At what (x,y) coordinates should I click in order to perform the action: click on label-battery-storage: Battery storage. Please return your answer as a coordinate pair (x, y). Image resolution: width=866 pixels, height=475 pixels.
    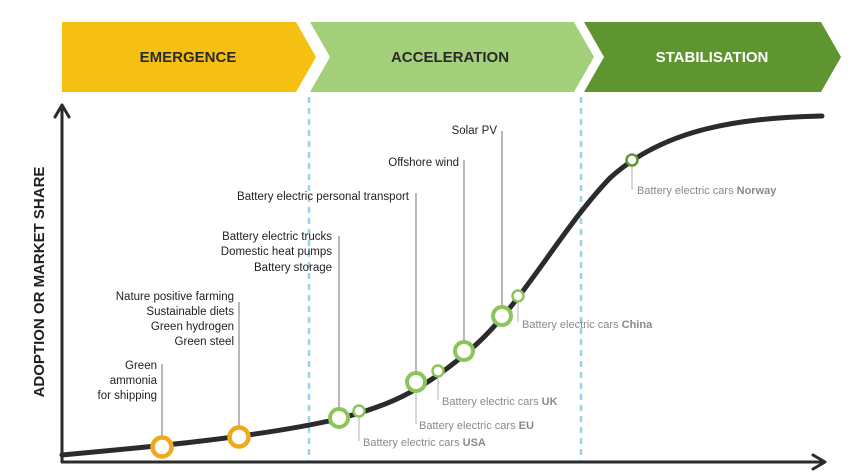
    Looking at the image, I should click on (293, 268).